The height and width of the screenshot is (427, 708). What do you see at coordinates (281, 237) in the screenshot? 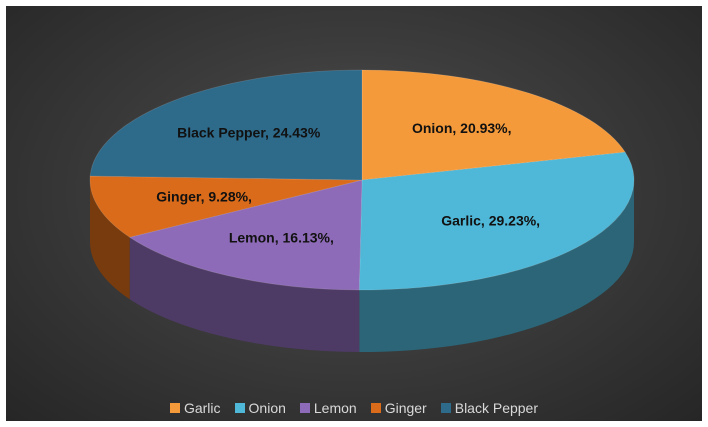
I see `data-label-lemon: Lemon, 16.13%,` at bounding box center [281, 237].